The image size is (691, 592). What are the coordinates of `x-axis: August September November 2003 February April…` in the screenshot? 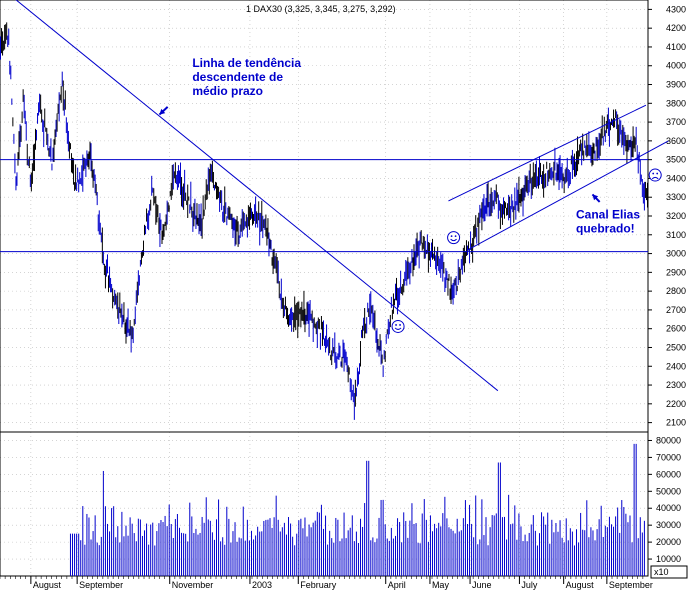 It's located at (326, 583).